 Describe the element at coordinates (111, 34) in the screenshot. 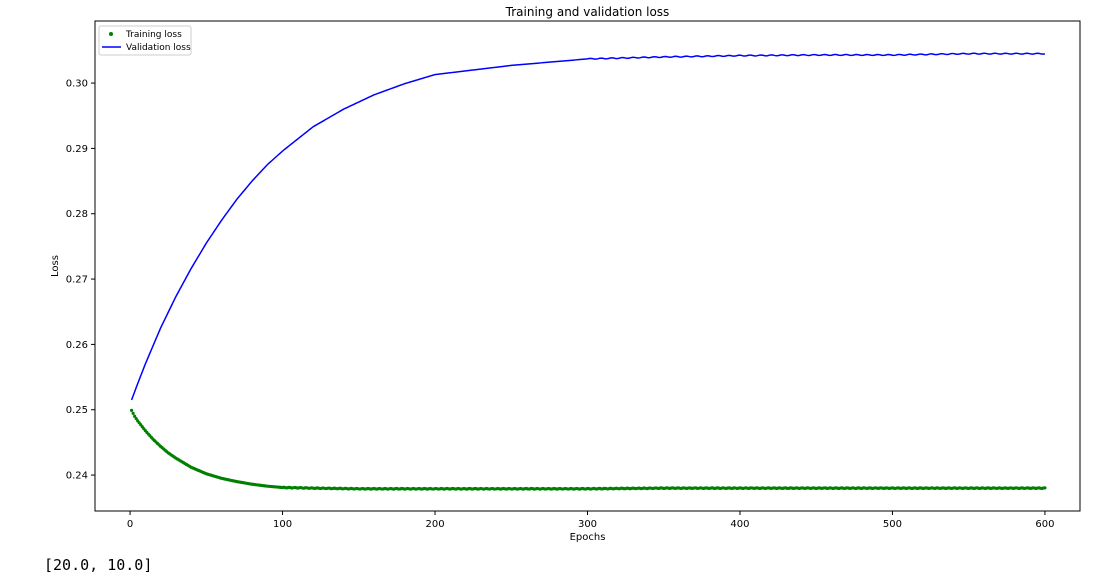

I see `legend-marker-training` at that location.